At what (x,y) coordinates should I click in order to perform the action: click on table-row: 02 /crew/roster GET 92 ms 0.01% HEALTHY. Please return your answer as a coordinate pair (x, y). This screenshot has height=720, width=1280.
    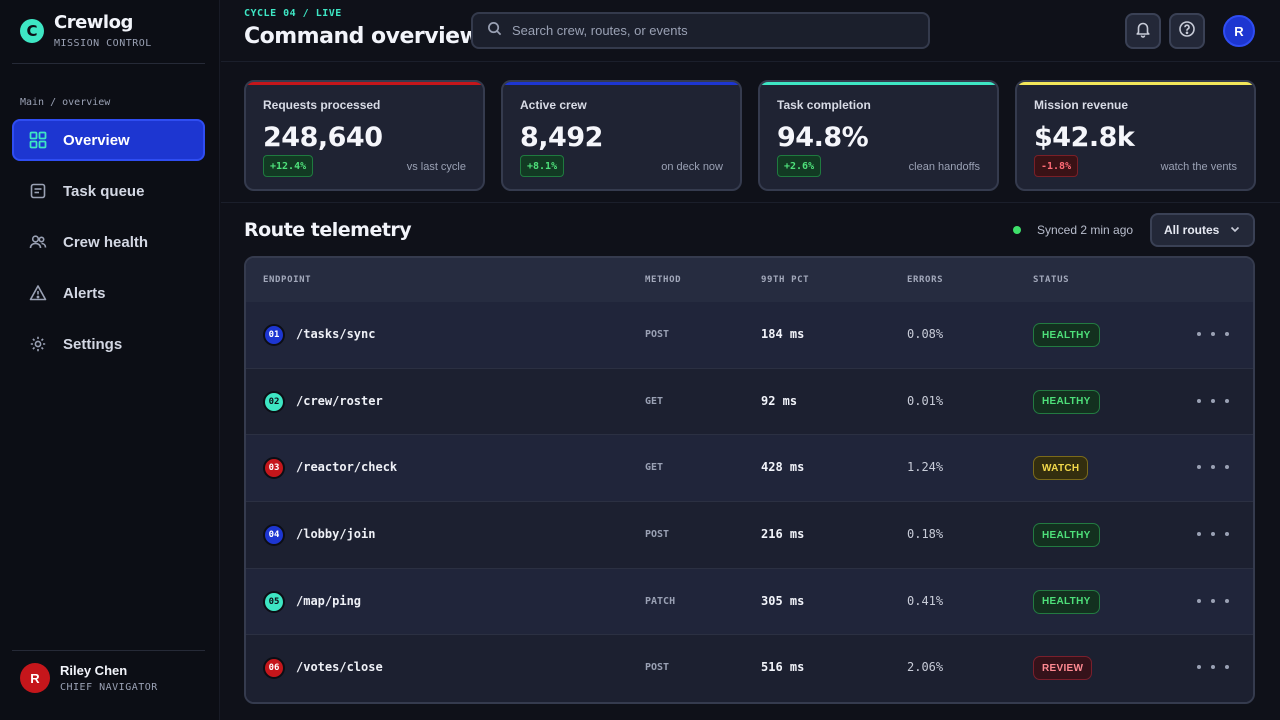
    Looking at the image, I should click on (749, 402).